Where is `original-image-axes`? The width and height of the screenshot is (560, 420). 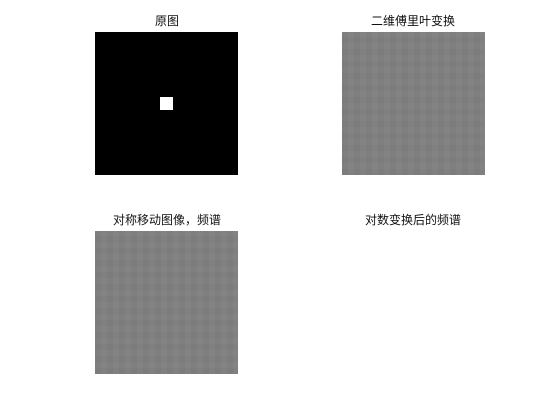 original-image-axes is located at coordinates (166, 103).